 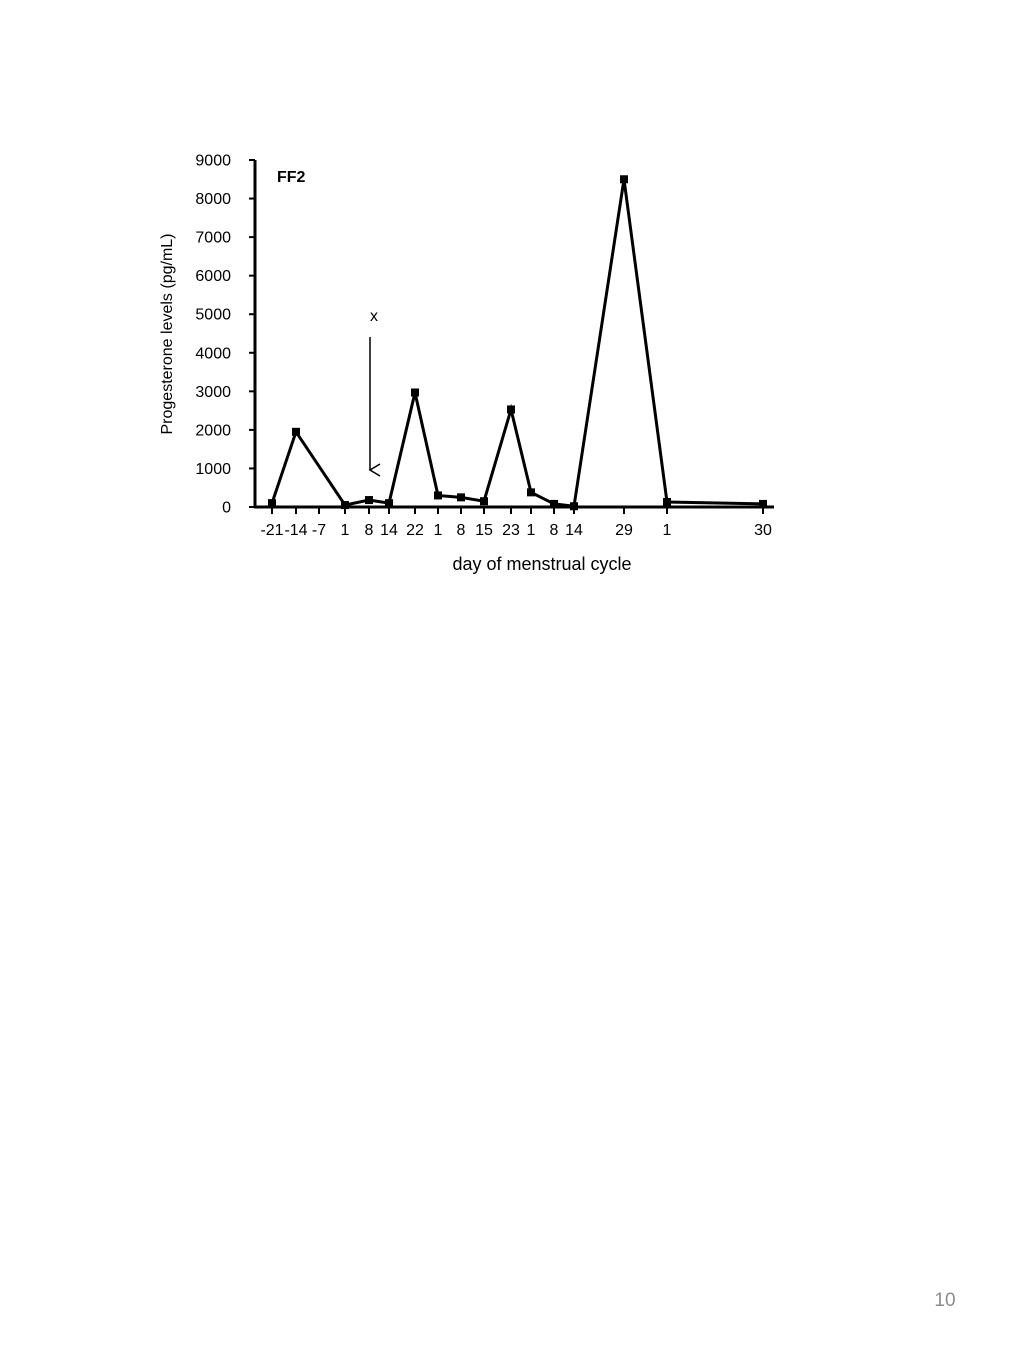 What do you see at coordinates (167, 334) in the screenshot?
I see `y-axis-label: Progesterone levels (pg/mL)` at bounding box center [167, 334].